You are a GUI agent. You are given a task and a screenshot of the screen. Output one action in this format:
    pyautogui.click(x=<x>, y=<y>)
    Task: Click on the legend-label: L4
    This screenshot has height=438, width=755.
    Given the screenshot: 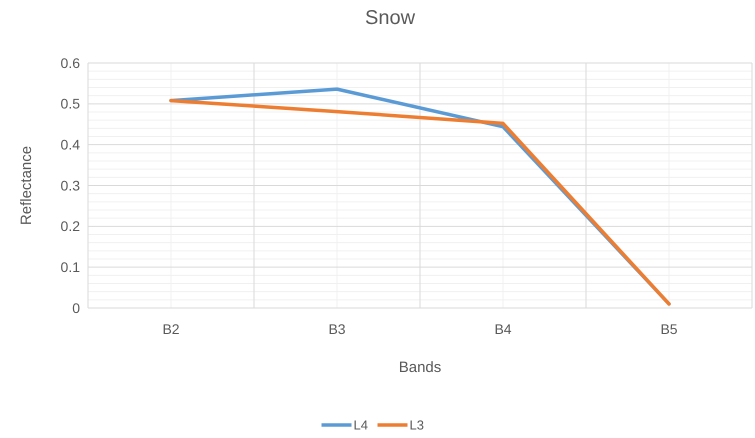 What is the action you would take?
    pyautogui.click(x=361, y=425)
    